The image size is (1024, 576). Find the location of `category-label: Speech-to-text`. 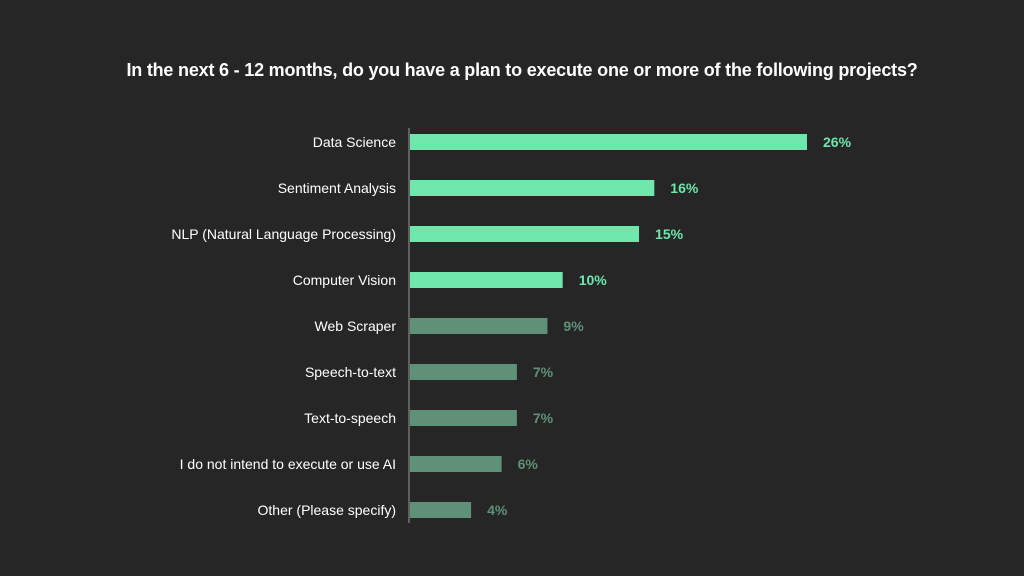

category-label: Speech-to-text is located at coordinates (350, 372).